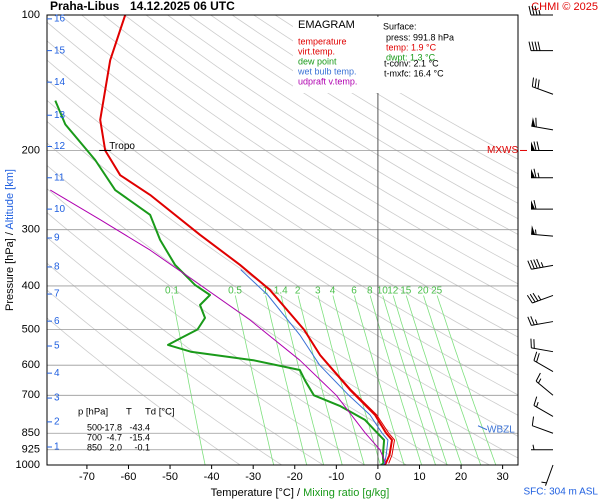 Image resolution: width=600 pixels, height=500 pixels. What do you see at coordinates (57, 267) in the screenshot?
I see `altitude-label: 8` at bounding box center [57, 267].